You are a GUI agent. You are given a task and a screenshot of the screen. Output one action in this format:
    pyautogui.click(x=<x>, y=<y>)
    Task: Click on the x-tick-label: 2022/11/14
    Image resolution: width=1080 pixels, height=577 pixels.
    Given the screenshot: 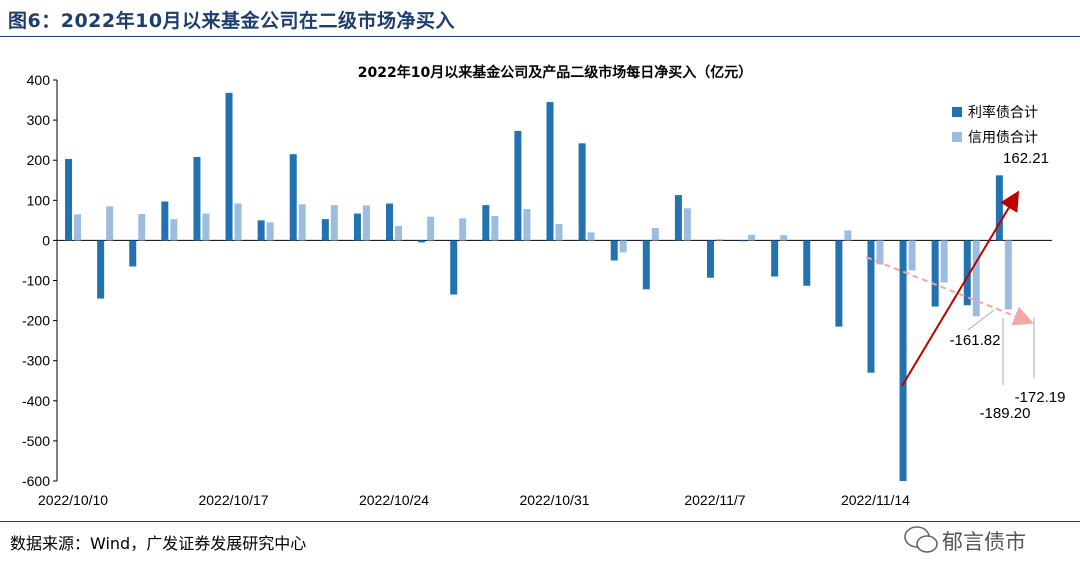 What is the action you would take?
    pyautogui.click(x=875, y=500)
    